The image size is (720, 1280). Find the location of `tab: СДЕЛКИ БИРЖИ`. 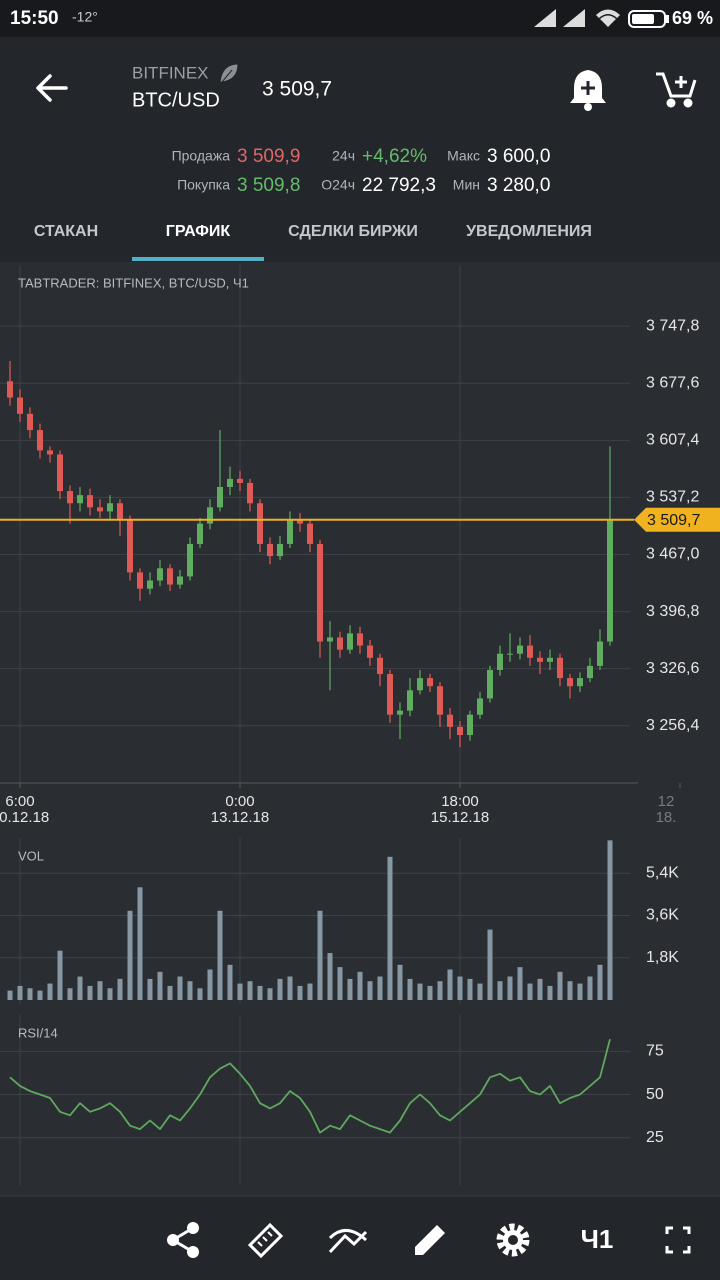

tab: СДЕЛКИ БИРЖИ is located at coordinates (353, 231).